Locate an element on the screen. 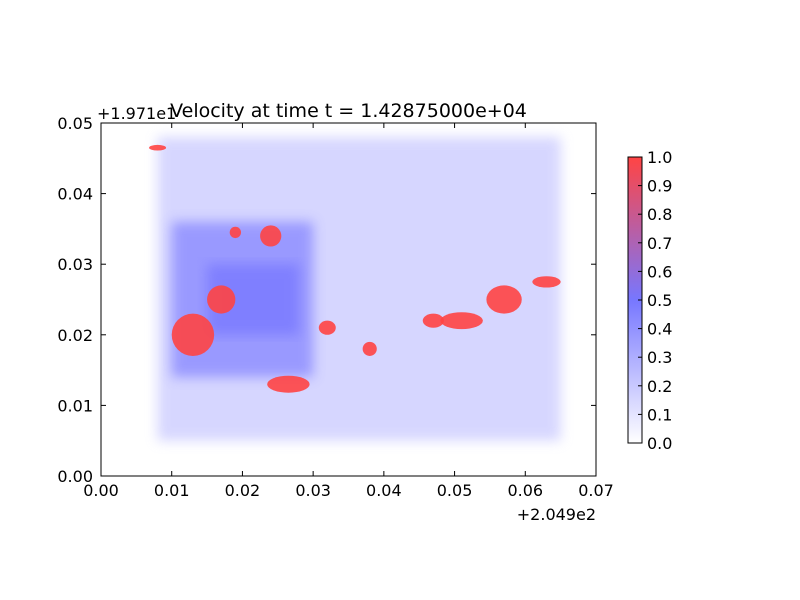 This screenshot has height=600, width=800. colorbar: 0.0 0.1 0.2 0.3 0.4 0.5 0.6 0.7 0.8 0.9 1.0 is located at coordinates (649, 300).